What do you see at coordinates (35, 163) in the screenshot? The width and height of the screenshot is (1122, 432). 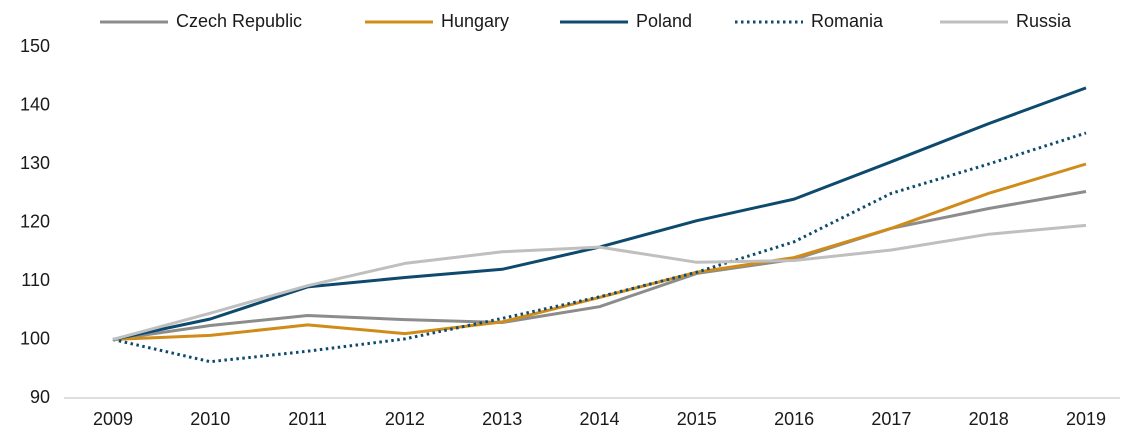 I see `y-tick-label: 130` at bounding box center [35, 163].